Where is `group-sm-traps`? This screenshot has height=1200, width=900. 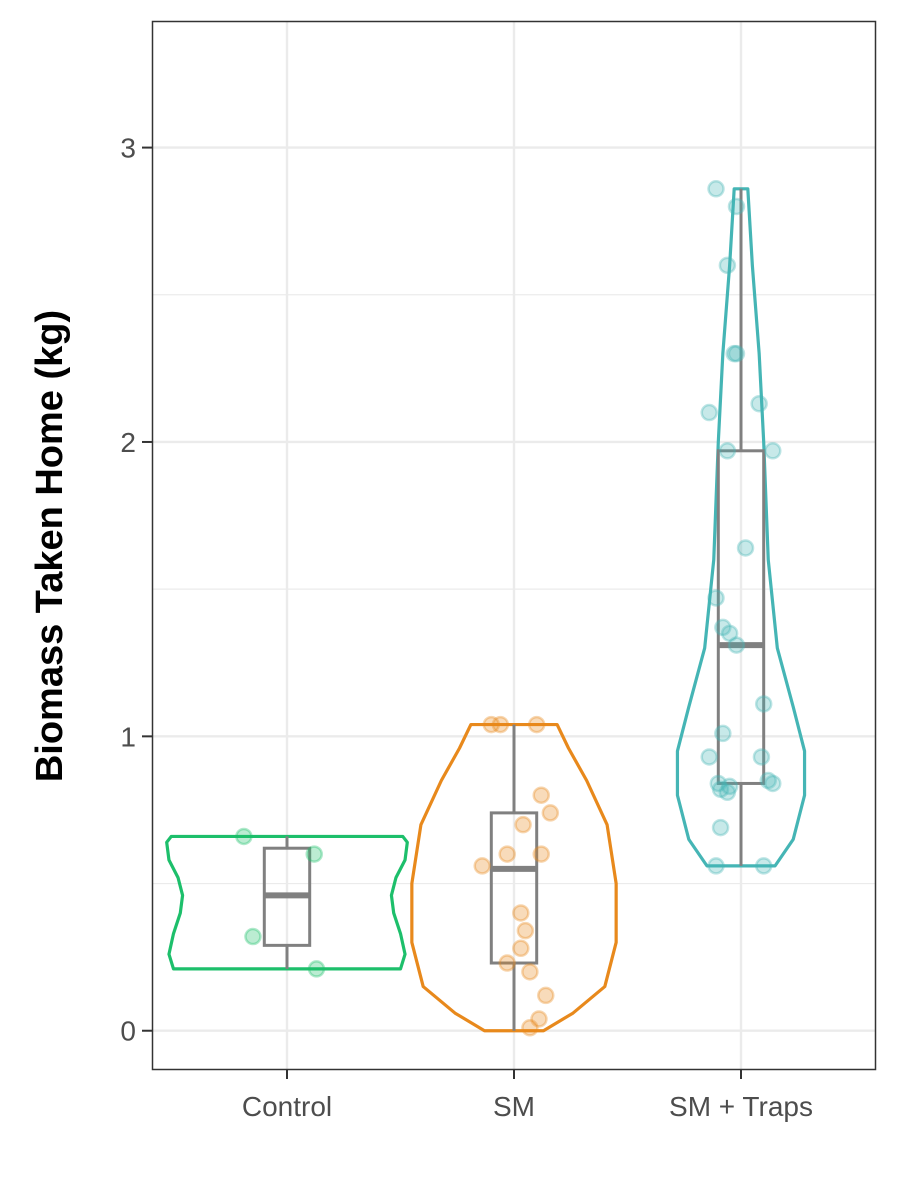 group-sm-traps is located at coordinates (741, 527).